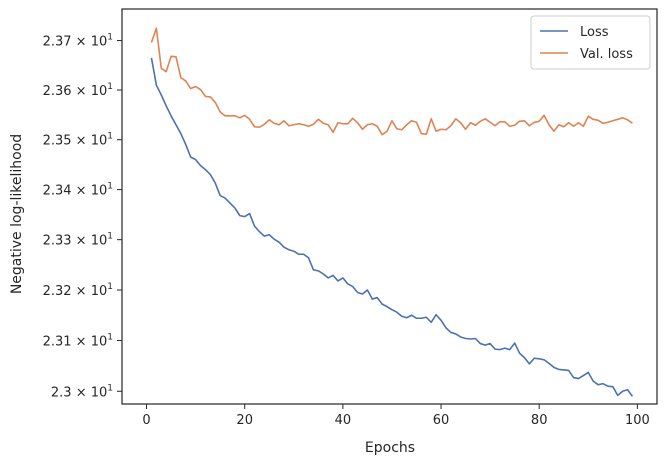 The image size is (667, 463). I want to click on x-tick-label: 60, so click(441, 420).